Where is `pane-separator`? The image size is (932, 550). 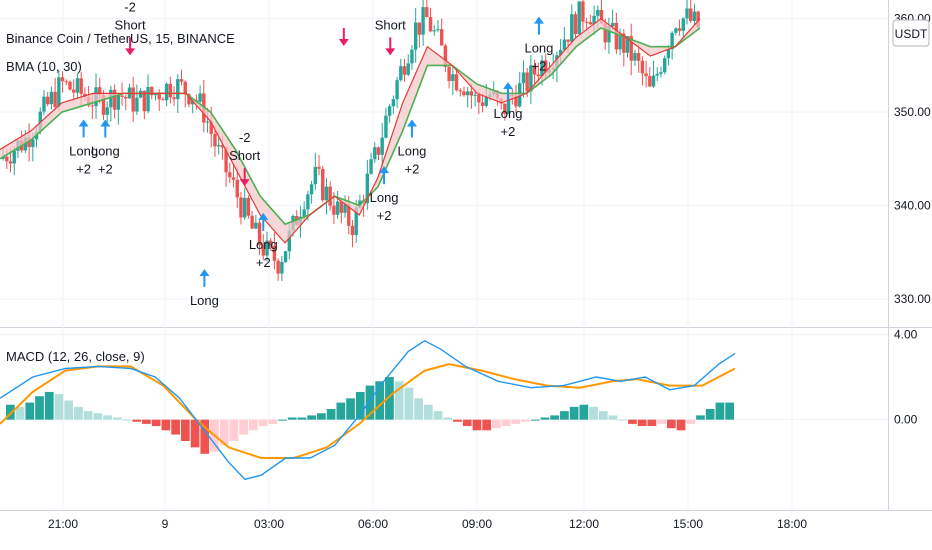 pane-separator is located at coordinates (466, 327).